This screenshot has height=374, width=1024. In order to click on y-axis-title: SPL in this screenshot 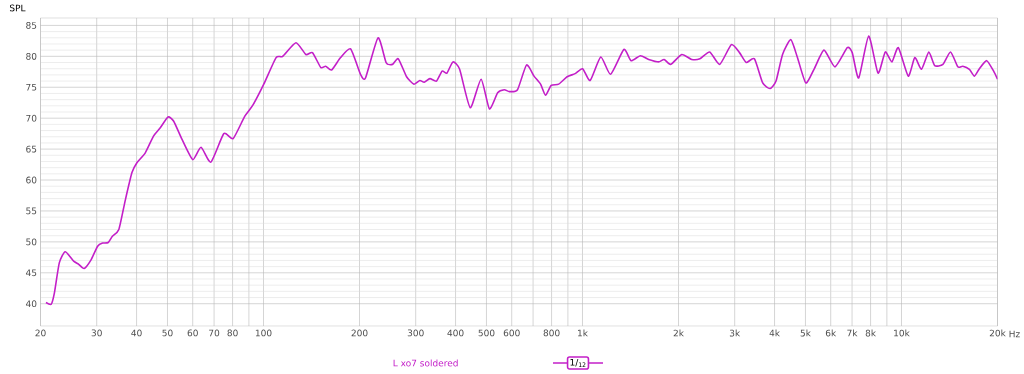, I will do `click(17, 8)`.